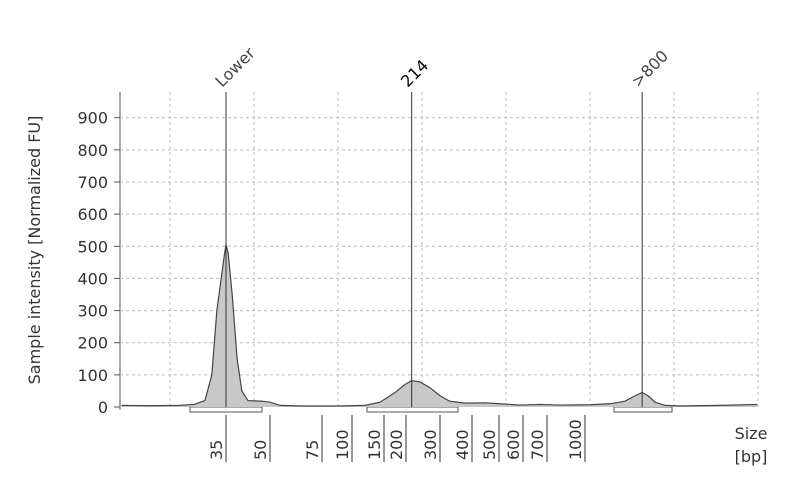  I want to click on x-axis-label: [bp], so click(751, 456).